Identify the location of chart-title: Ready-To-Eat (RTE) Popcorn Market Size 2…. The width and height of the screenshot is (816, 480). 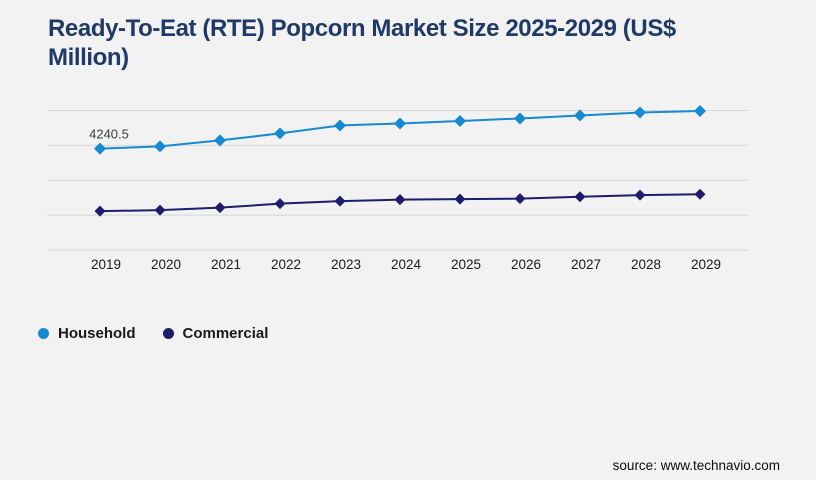
(362, 43).